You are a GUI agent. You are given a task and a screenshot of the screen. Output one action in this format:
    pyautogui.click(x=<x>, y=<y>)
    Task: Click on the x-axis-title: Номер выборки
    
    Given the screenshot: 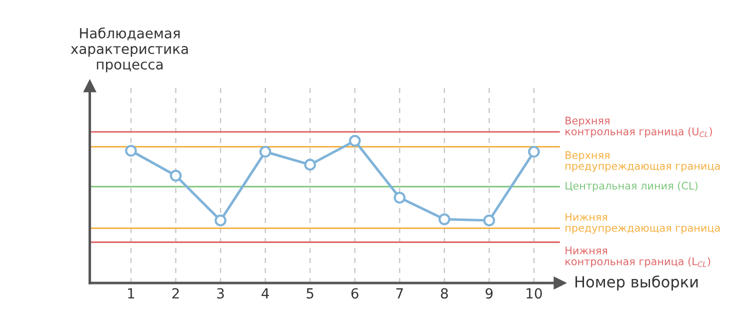 What is the action you would take?
    pyautogui.click(x=637, y=283)
    